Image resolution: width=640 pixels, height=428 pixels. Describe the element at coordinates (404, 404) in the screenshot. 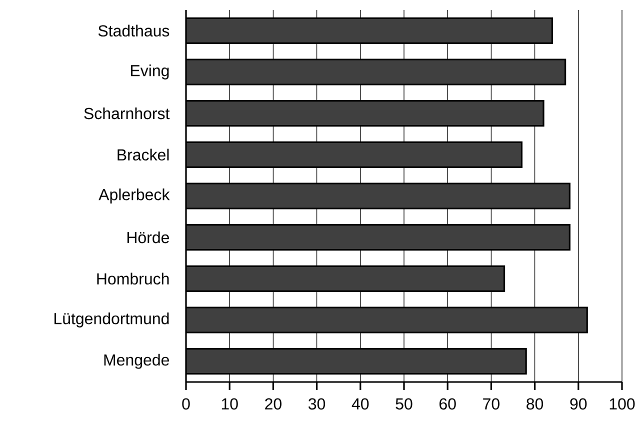

I see `x-tick-label: 50` at that location.